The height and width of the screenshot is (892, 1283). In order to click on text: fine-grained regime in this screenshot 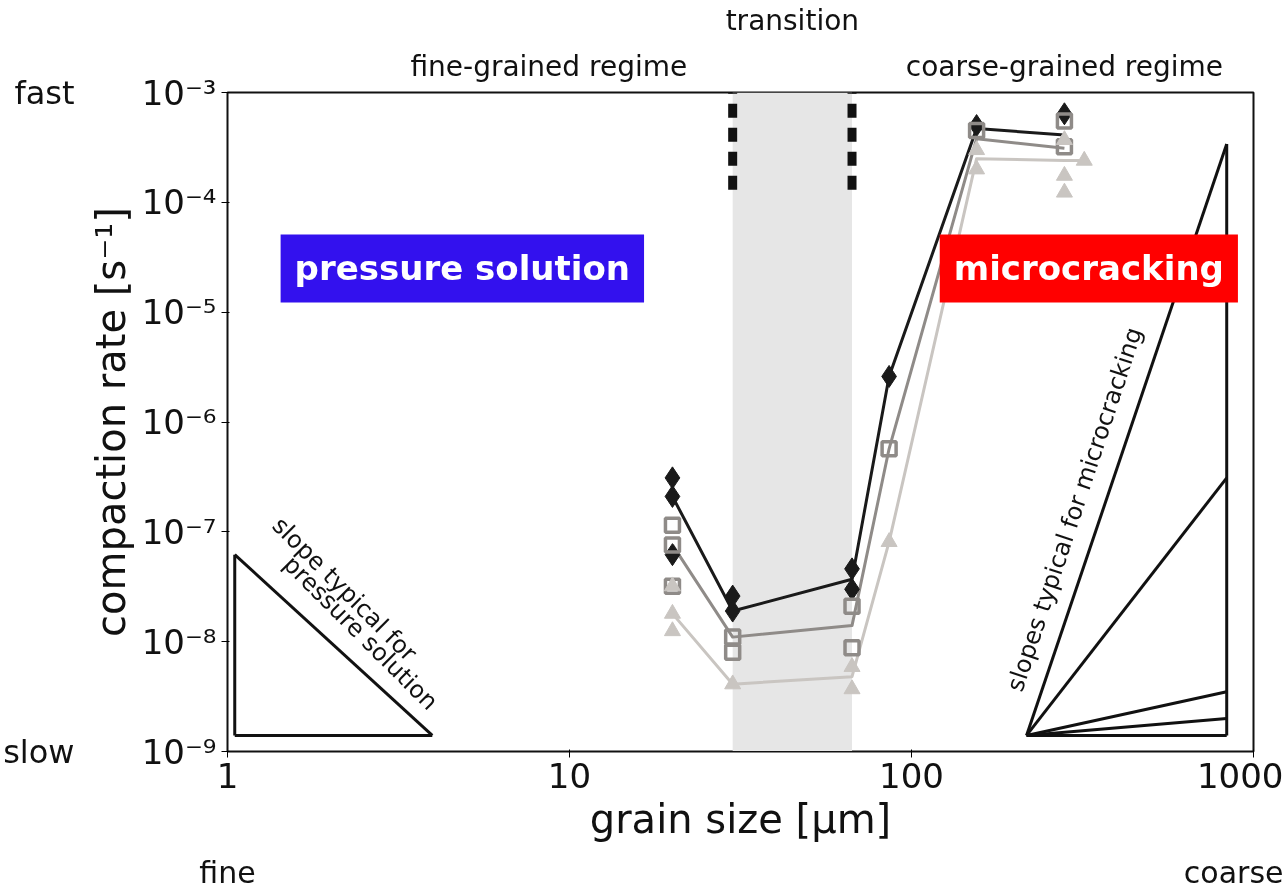, I will do `click(549, 66)`.